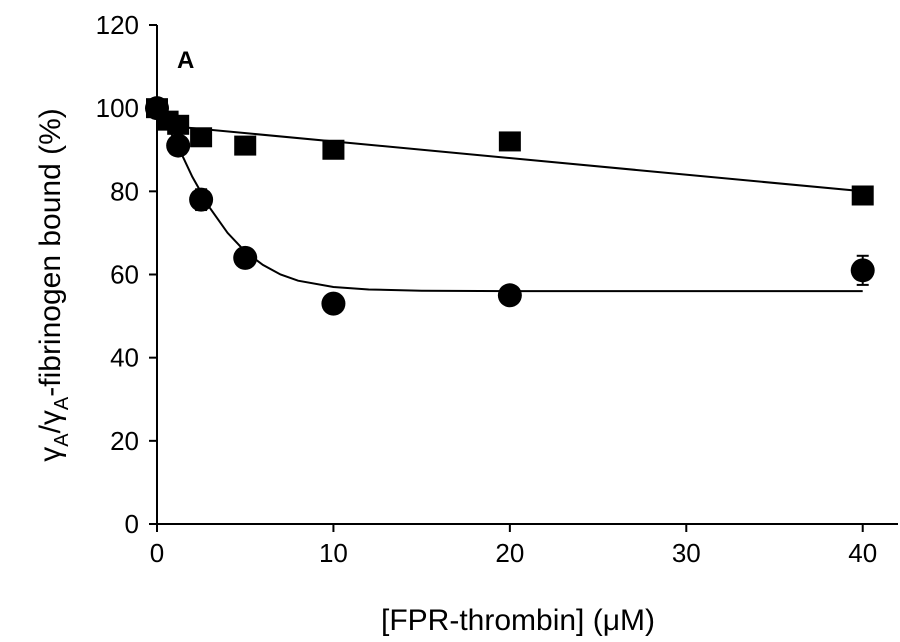 This screenshot has width=900, height=642. I want to click on x-tick-label: 30, so click(686, 553).